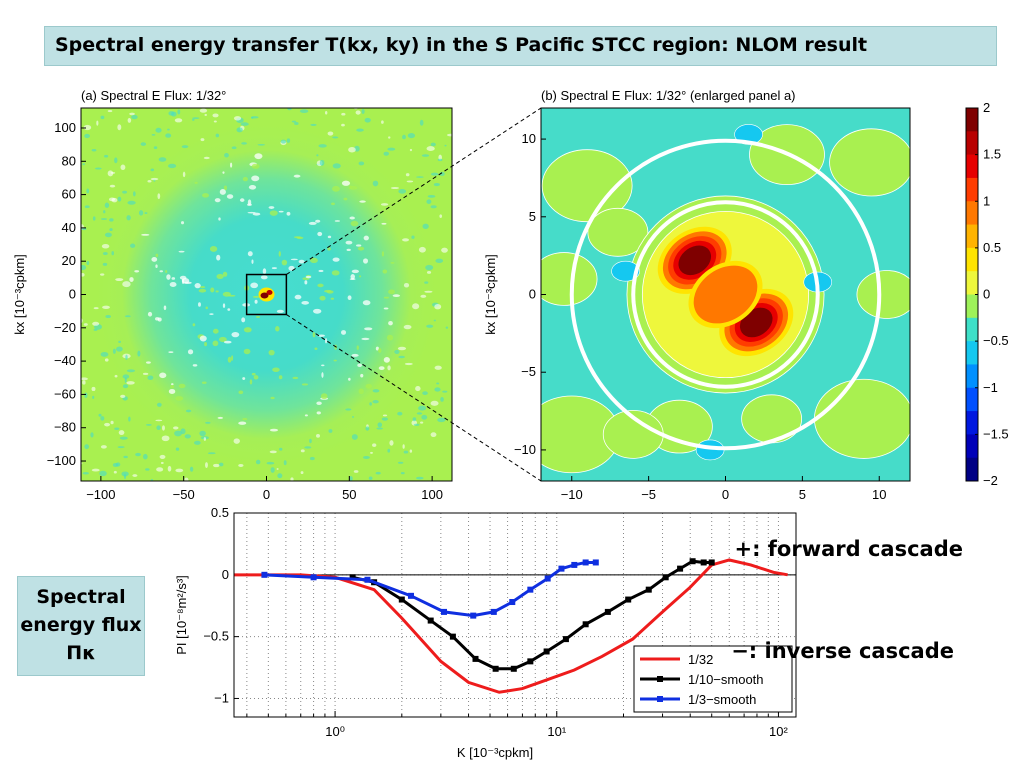  I want to click on panel-a-ytick-label: 40, so click(69, 227).